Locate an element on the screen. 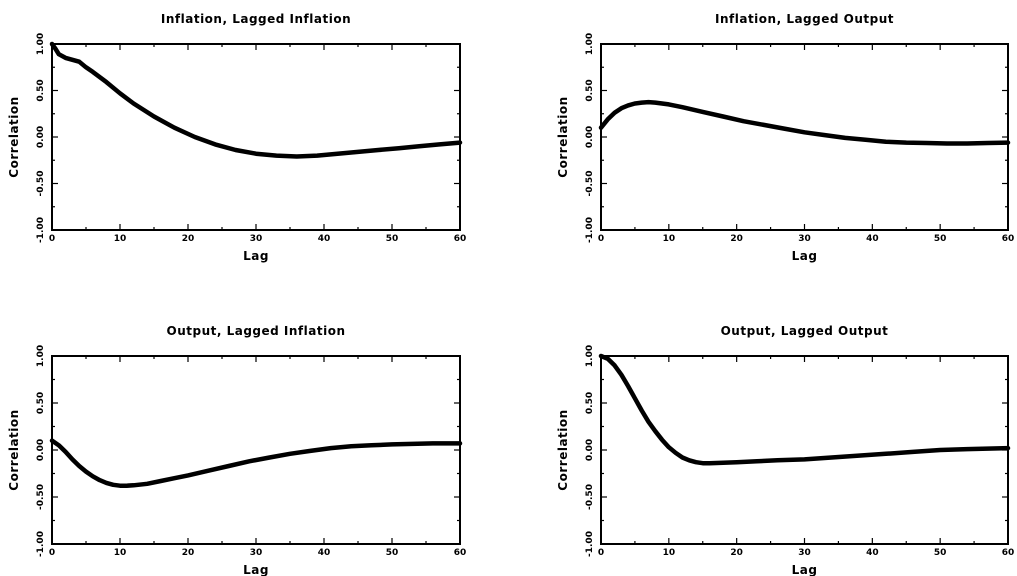  chart-title: Output, Lagged Output is located at coordinates (805, 331).